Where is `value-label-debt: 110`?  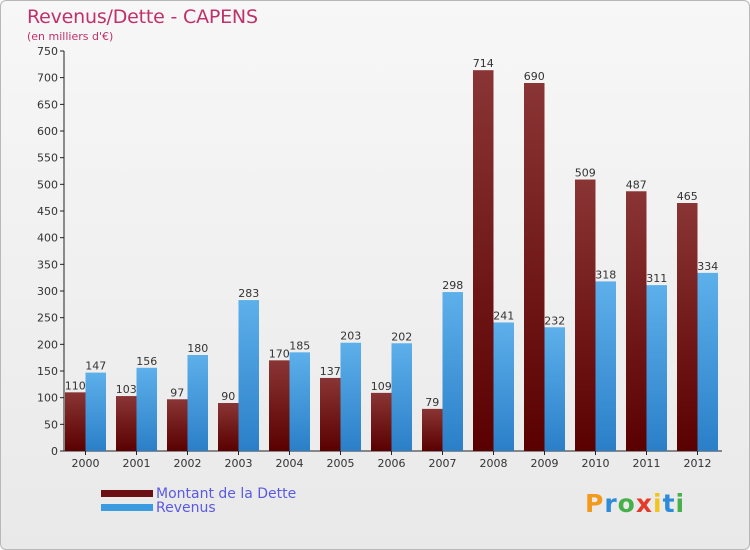
value-label-debt: 110 is located at coordinates (75, 385).